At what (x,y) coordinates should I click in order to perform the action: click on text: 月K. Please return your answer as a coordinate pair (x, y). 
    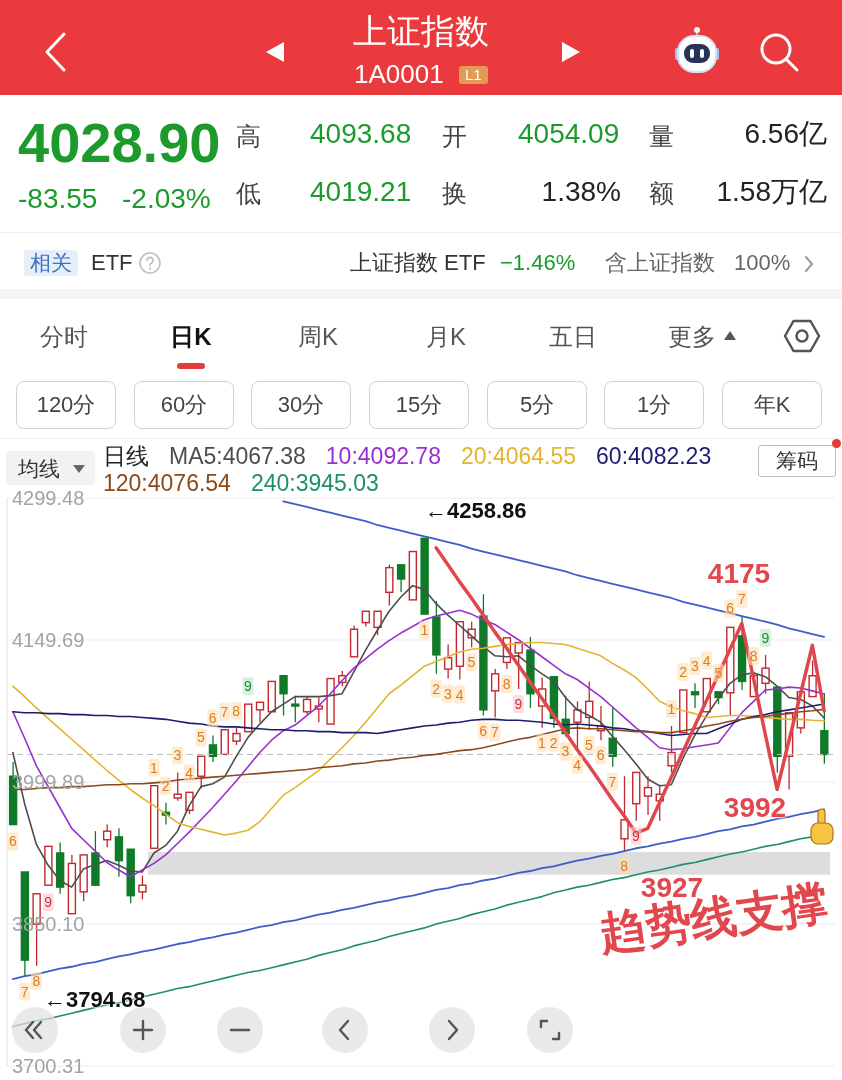
    Looking at the image, I should click on (446, 337).